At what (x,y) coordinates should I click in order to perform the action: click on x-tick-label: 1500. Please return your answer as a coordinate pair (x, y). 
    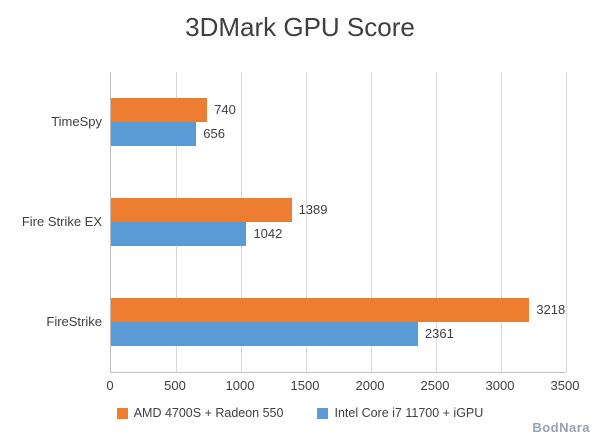
    Looking at the image, I should click on (305, 385).